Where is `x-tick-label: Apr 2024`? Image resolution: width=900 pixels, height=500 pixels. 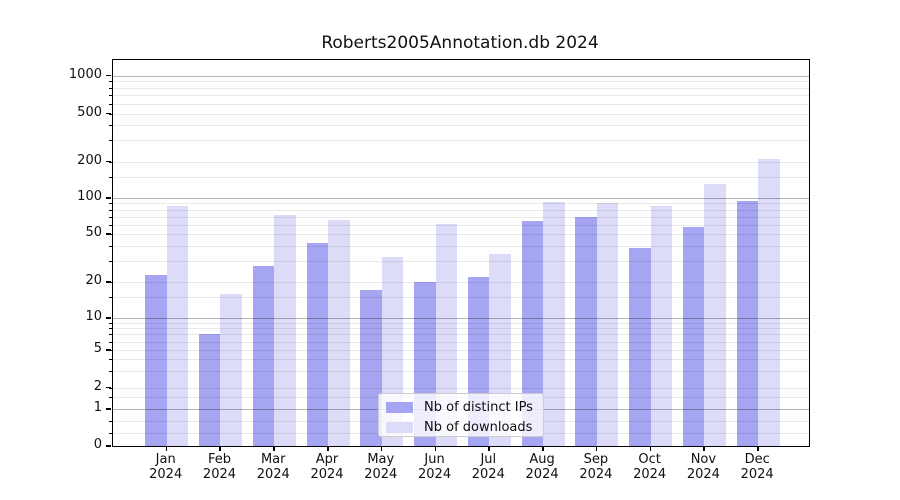 x-tick-label: Apr 2024 is located at coordinates (327, 467).